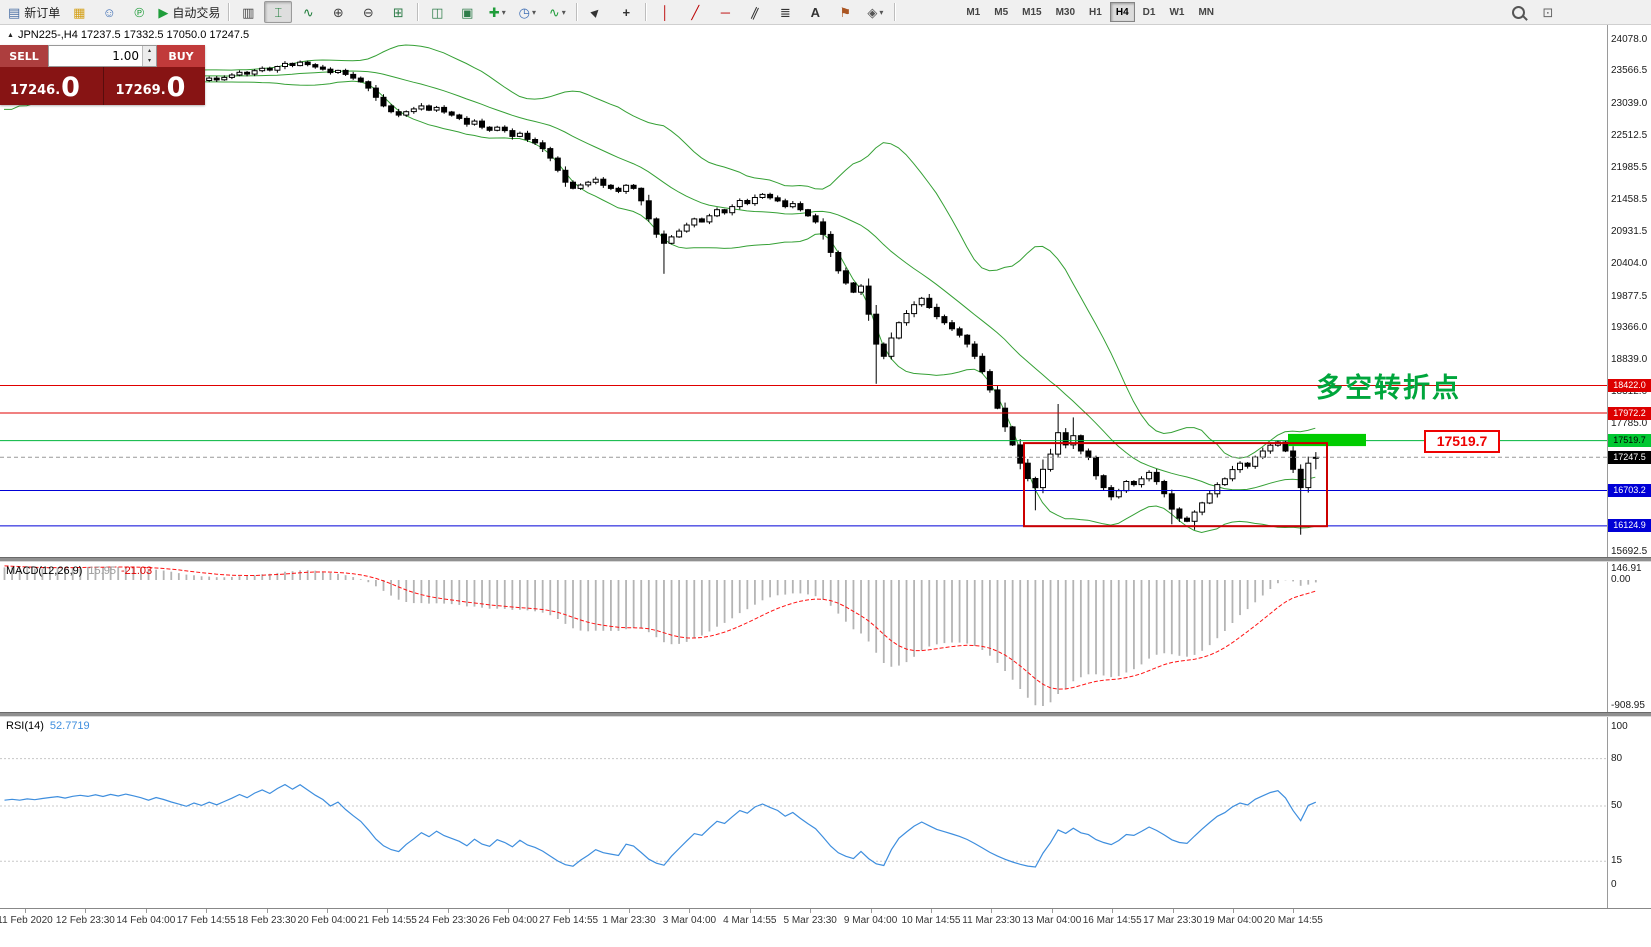  Describe the element at coordinates (755, 12) in the screenshot. I see `equidistant-channel-button: ∥` at that location.